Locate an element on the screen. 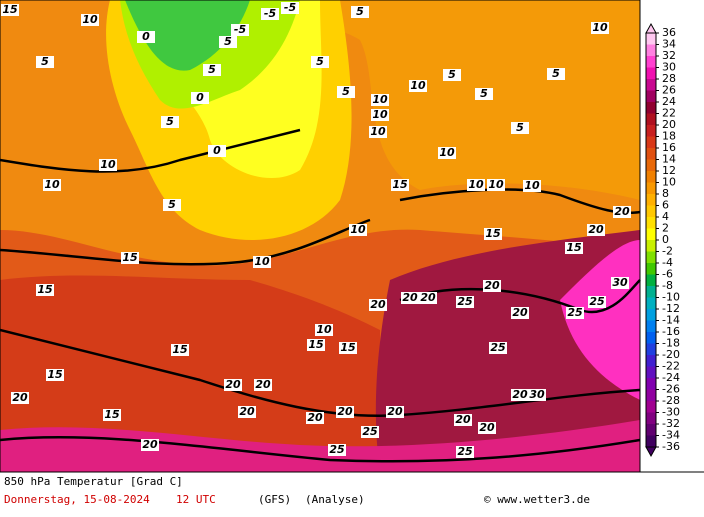 Image resolution: width=704 pixels, height=517 pixels. colorbar-label: 4 is located at coordinates (665, 216).